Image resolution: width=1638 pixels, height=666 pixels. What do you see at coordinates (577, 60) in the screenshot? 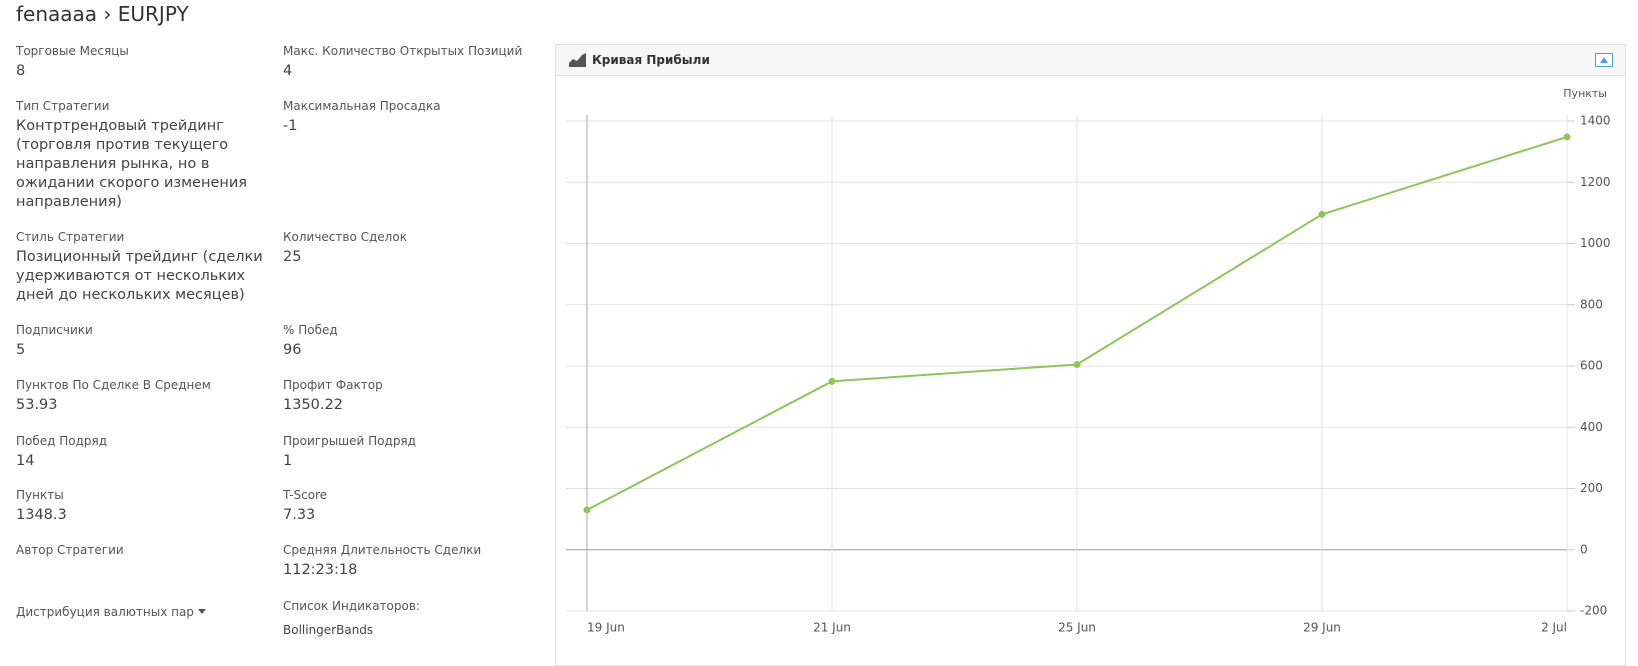
I see `chart-icon` at bounding box center [577, 60].